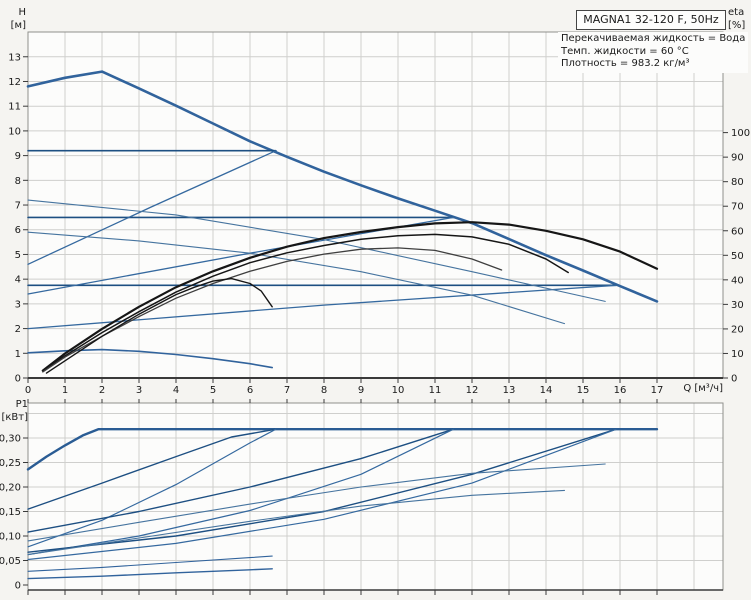  I want to click on y-right-tick-label: 20, so click(737, 329).